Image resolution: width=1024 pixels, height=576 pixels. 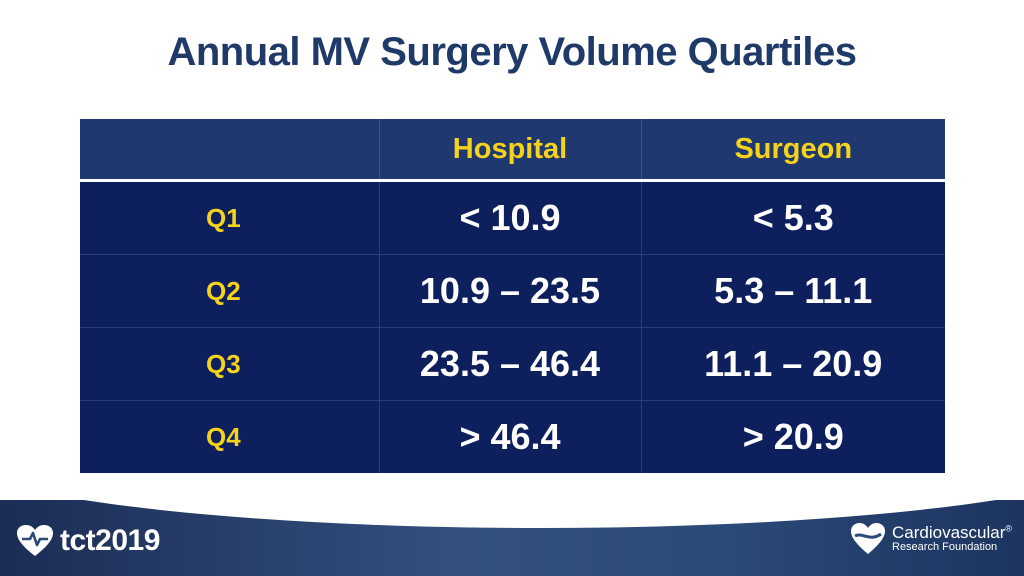 I want to click on crf-logo: Cardiovascular® Research Foundation, so click(x=931, y=539).